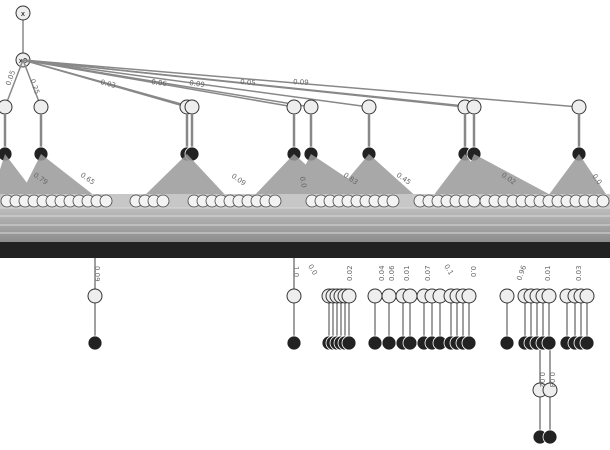 Image resolution: width=610 pixels, height=450 pixels. What do you see at coordinates (159, 83) in the screenshot?
I see `edge-label-upper-b: 0.06` at bounding box center [159, 83].